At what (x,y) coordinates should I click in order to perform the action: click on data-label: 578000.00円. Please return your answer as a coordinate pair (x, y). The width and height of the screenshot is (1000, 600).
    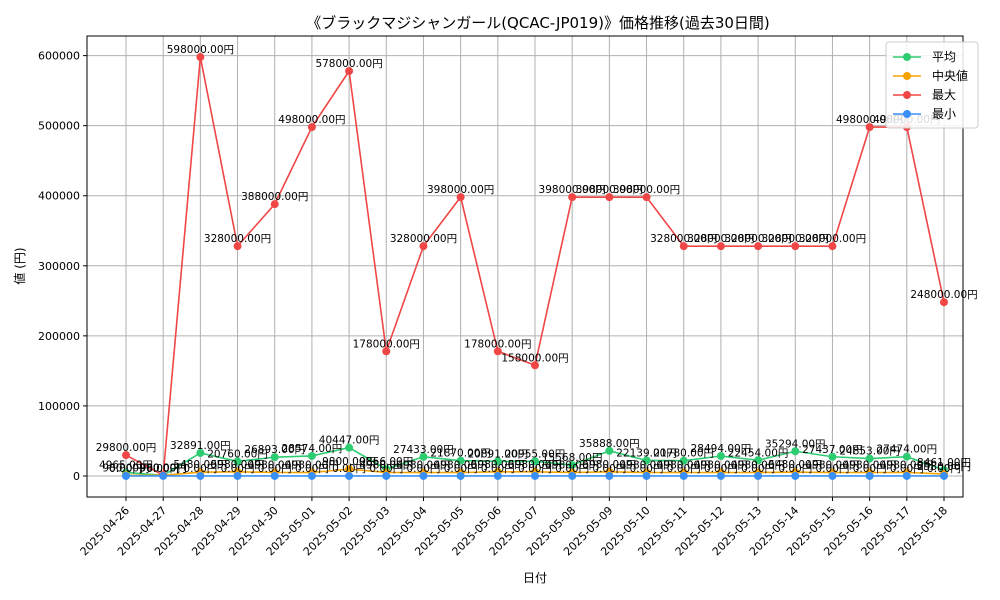
    Looking at the image, I should click on (348, 64).